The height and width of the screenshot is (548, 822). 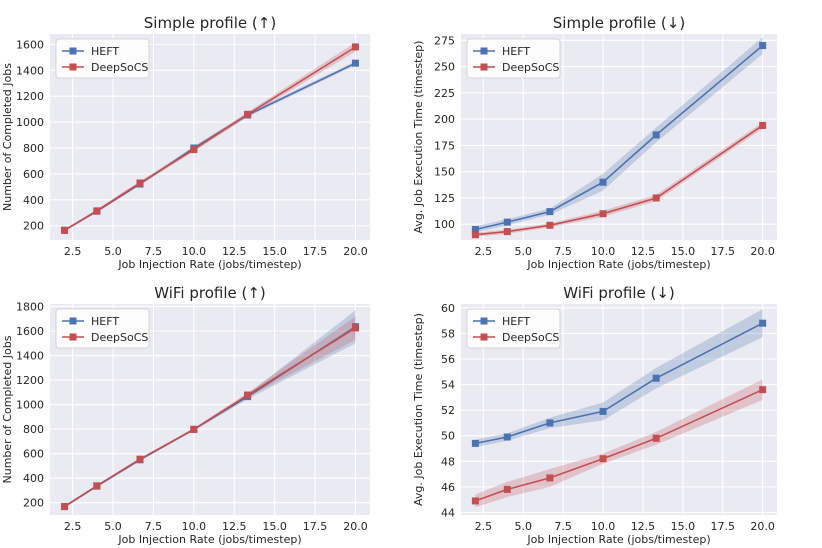 What do you see at coordinates (448, 308) in the screenshot?
I see `y-tick-label: 60` at bounding box center [448, 308].